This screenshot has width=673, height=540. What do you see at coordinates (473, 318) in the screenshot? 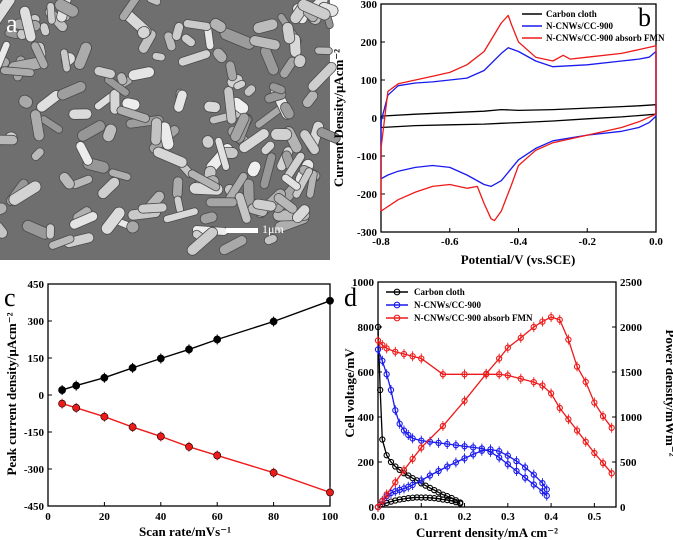
I see `legend-entry: N-CNWs/CC-900 absorb FMN` at bounding box center [473, 318].